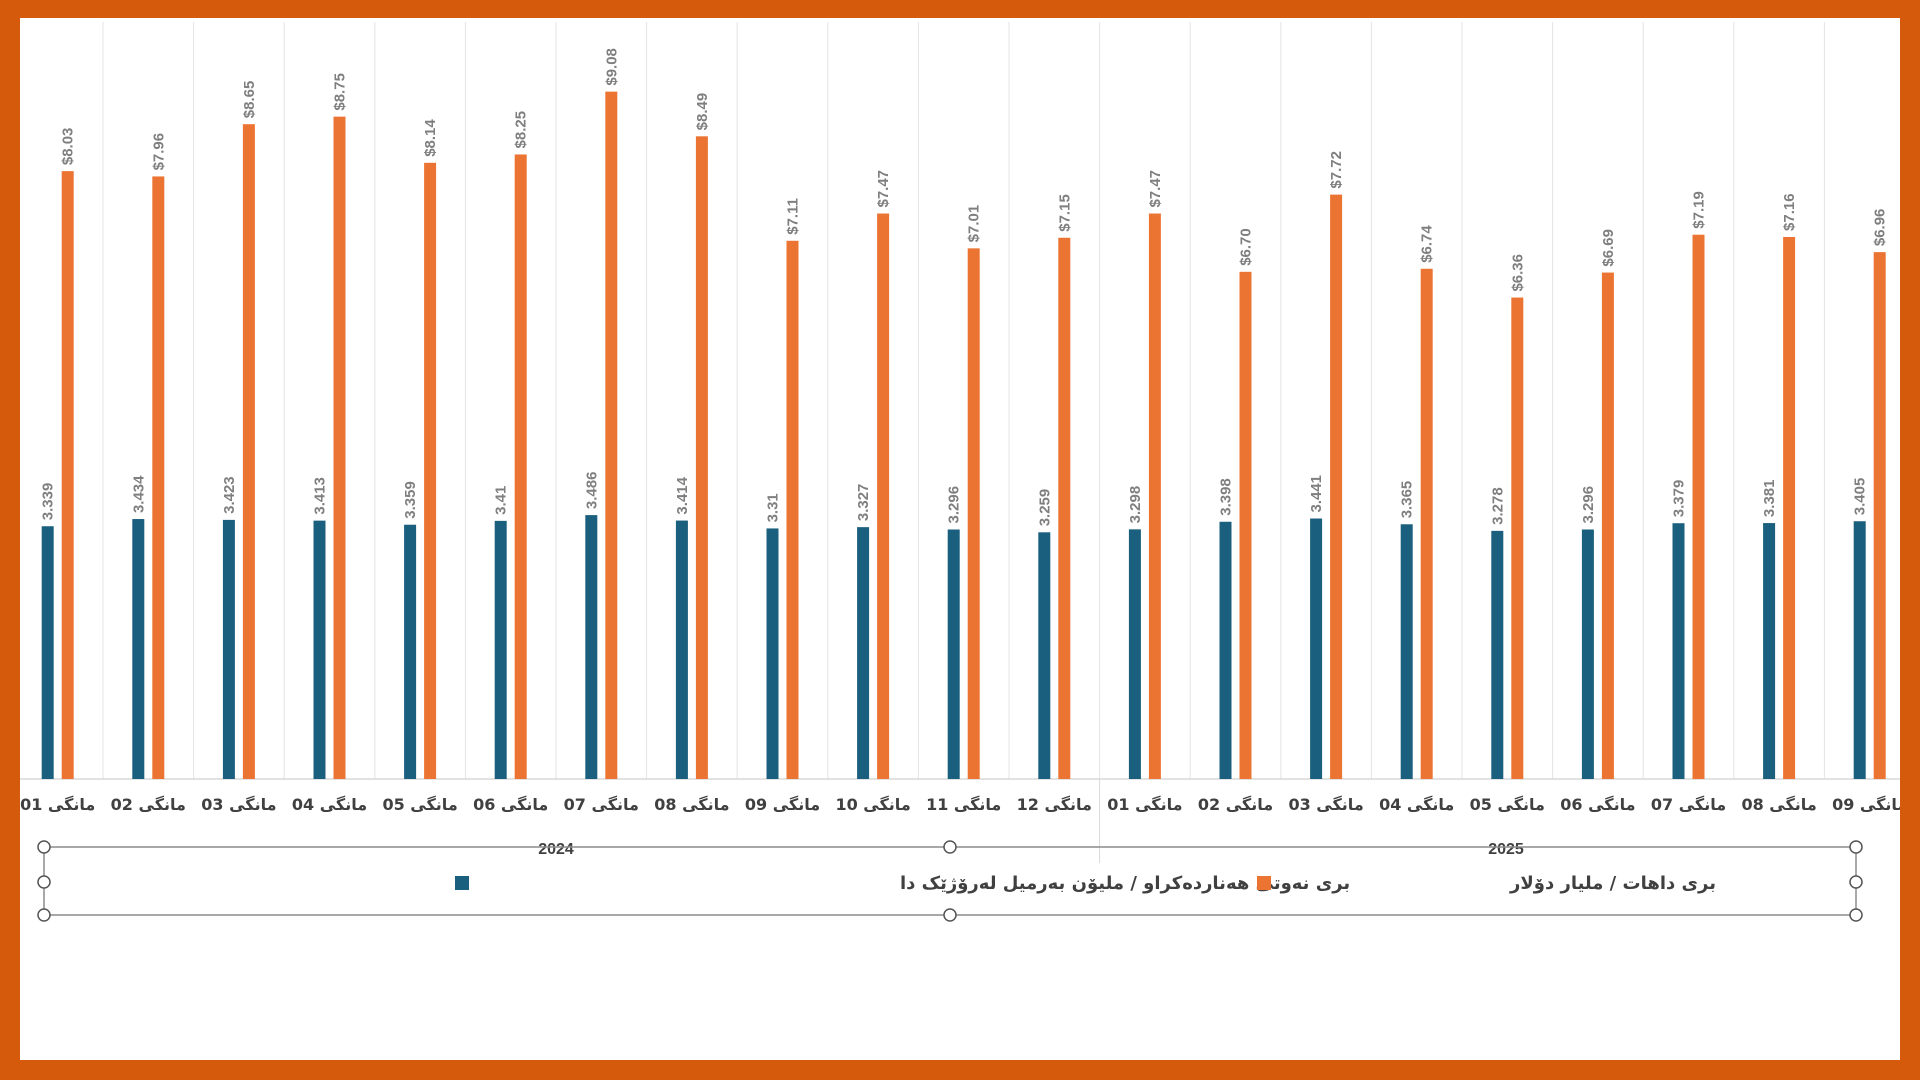  Describe the element at coordinates (1497, 506) in the screenshot. I see `data-label: 3.278` at that location.